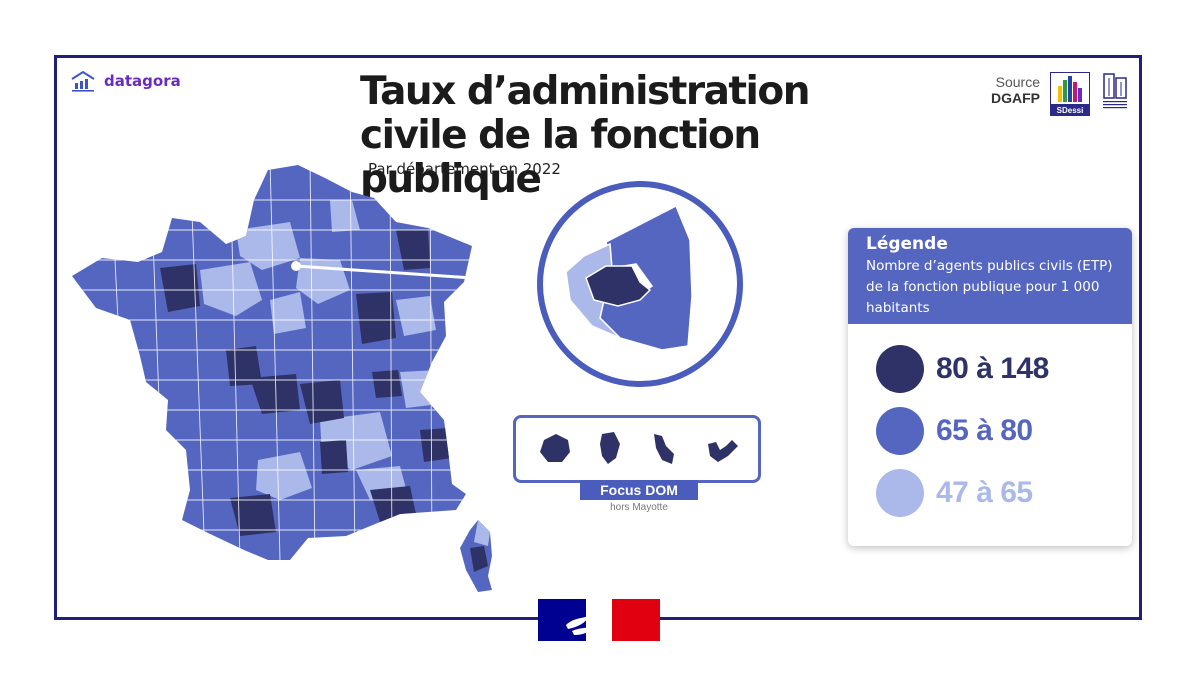 This screenshot has height=675, width=1200. What do you see at coordinates (142, 81) in the screenshot?
I see `brand-name: datagora` at bounding box center [142, 81].